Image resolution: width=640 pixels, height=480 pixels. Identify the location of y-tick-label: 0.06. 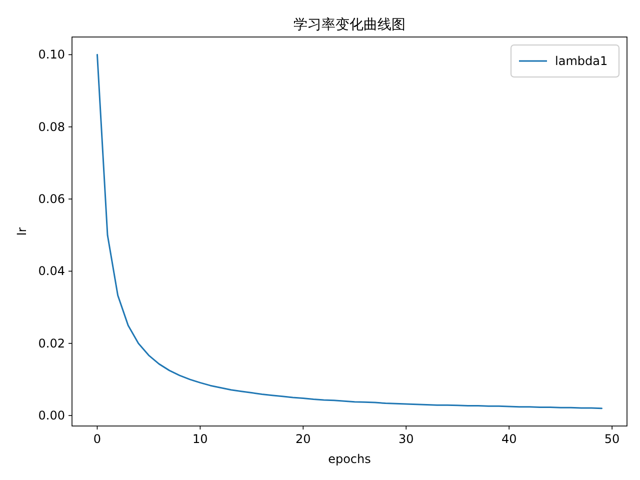
(51, 199).